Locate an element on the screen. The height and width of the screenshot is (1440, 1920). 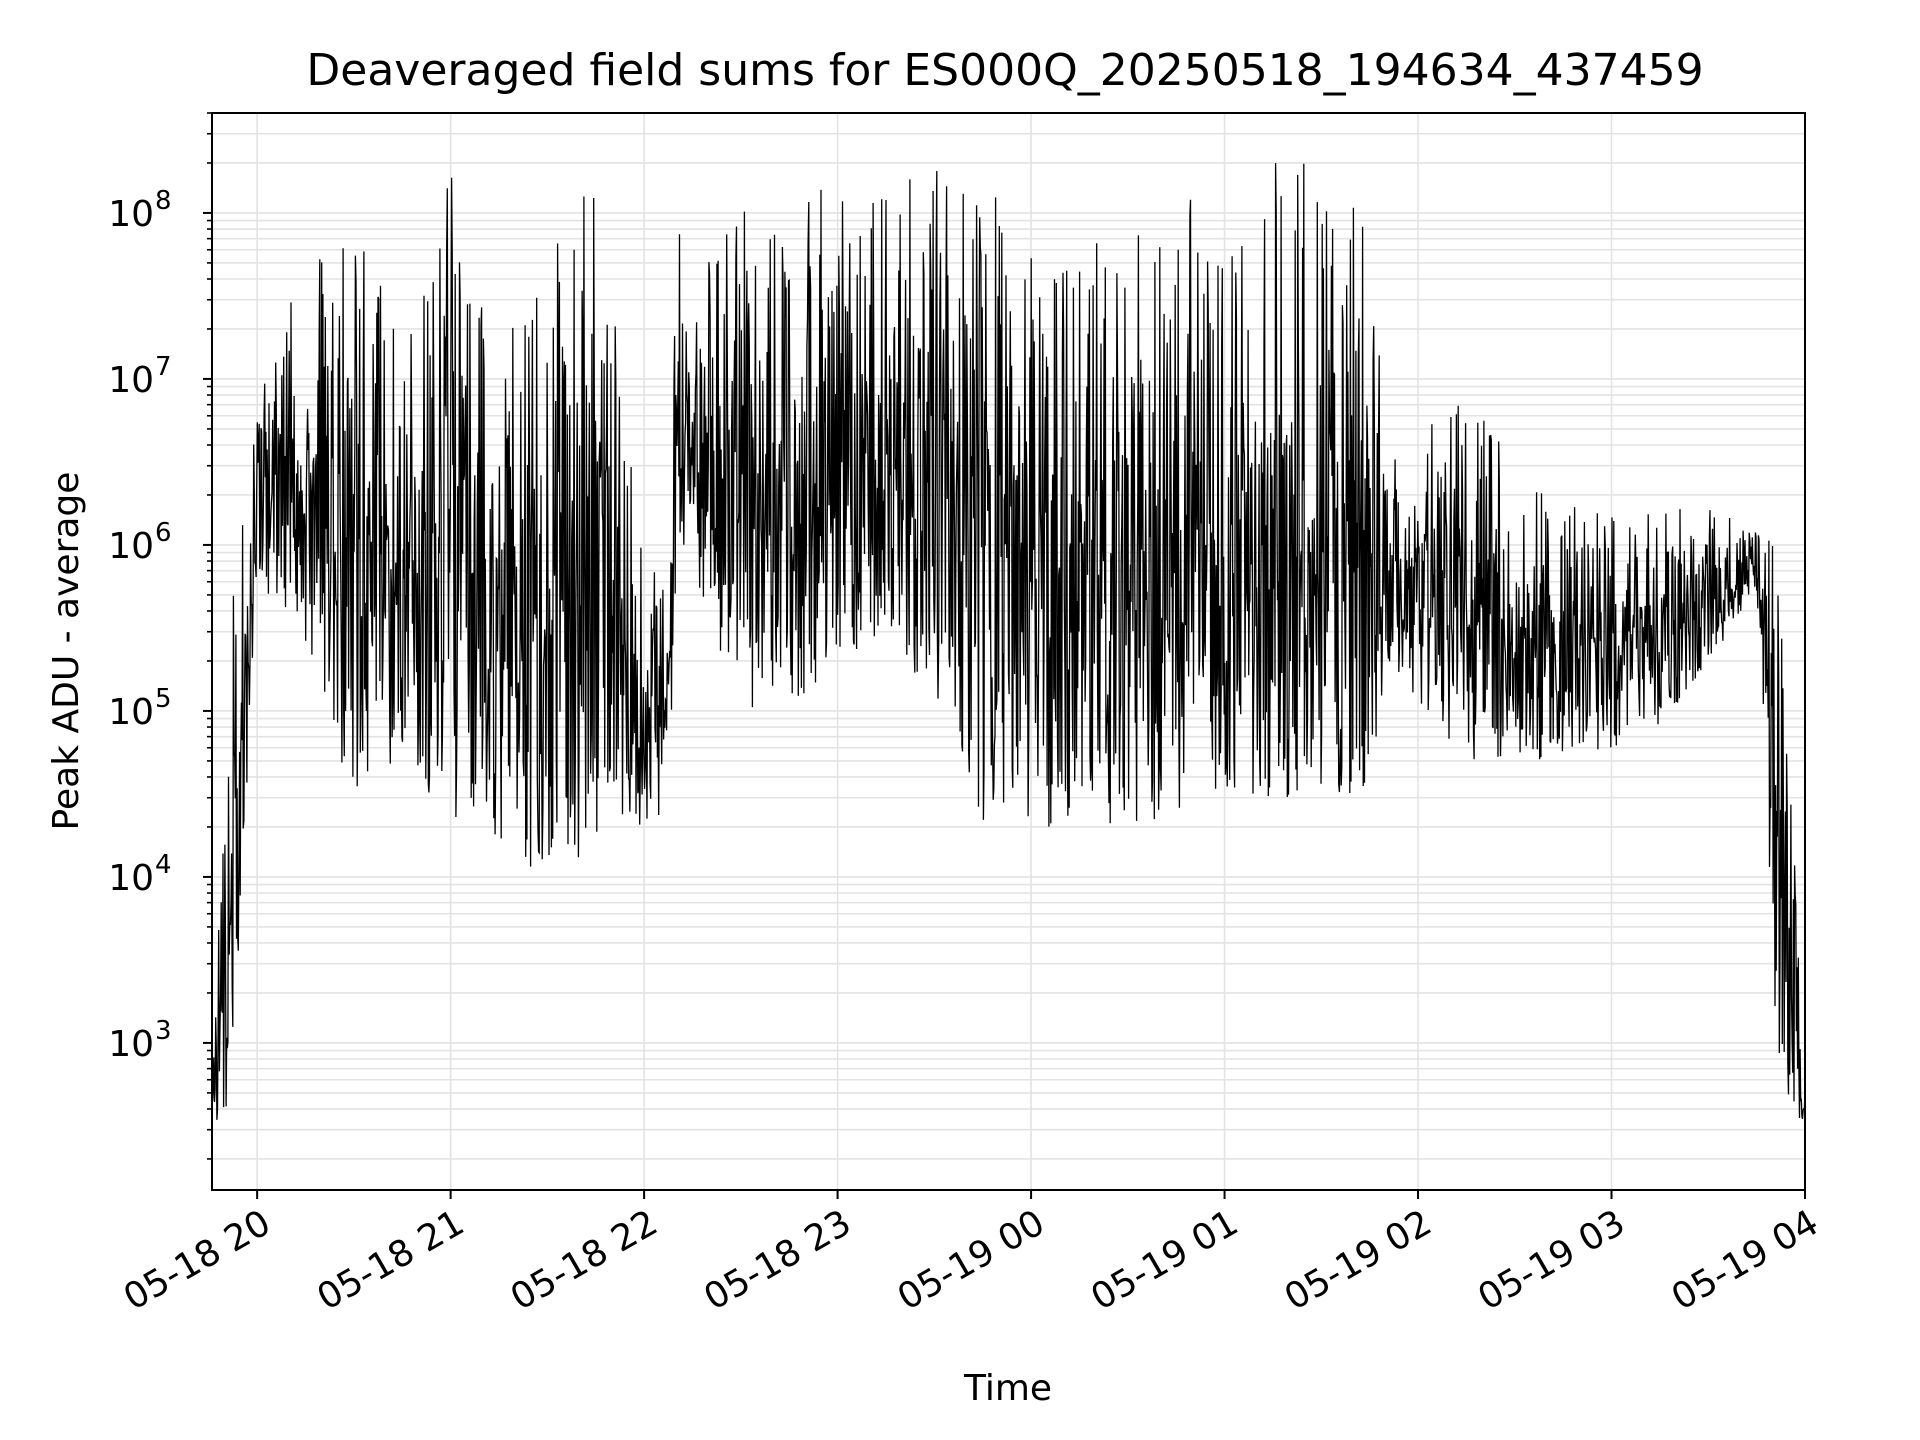
y-tick-exponent: 7 is located at coordinates (163, 367).